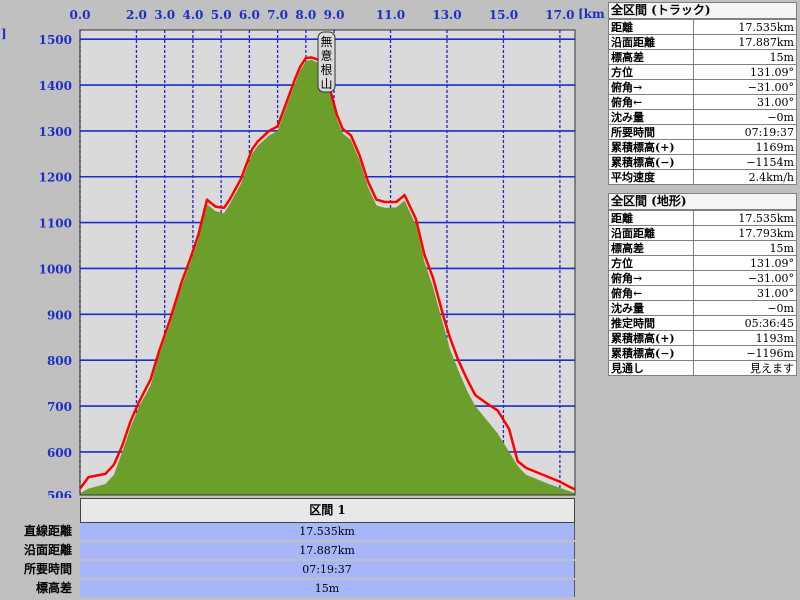 Image resolution: width=800 pixels, height=600 pixels. Describe the element at coordinates (55, 269) in the screenshot. I see `y-tick-label: 1000` at that location.